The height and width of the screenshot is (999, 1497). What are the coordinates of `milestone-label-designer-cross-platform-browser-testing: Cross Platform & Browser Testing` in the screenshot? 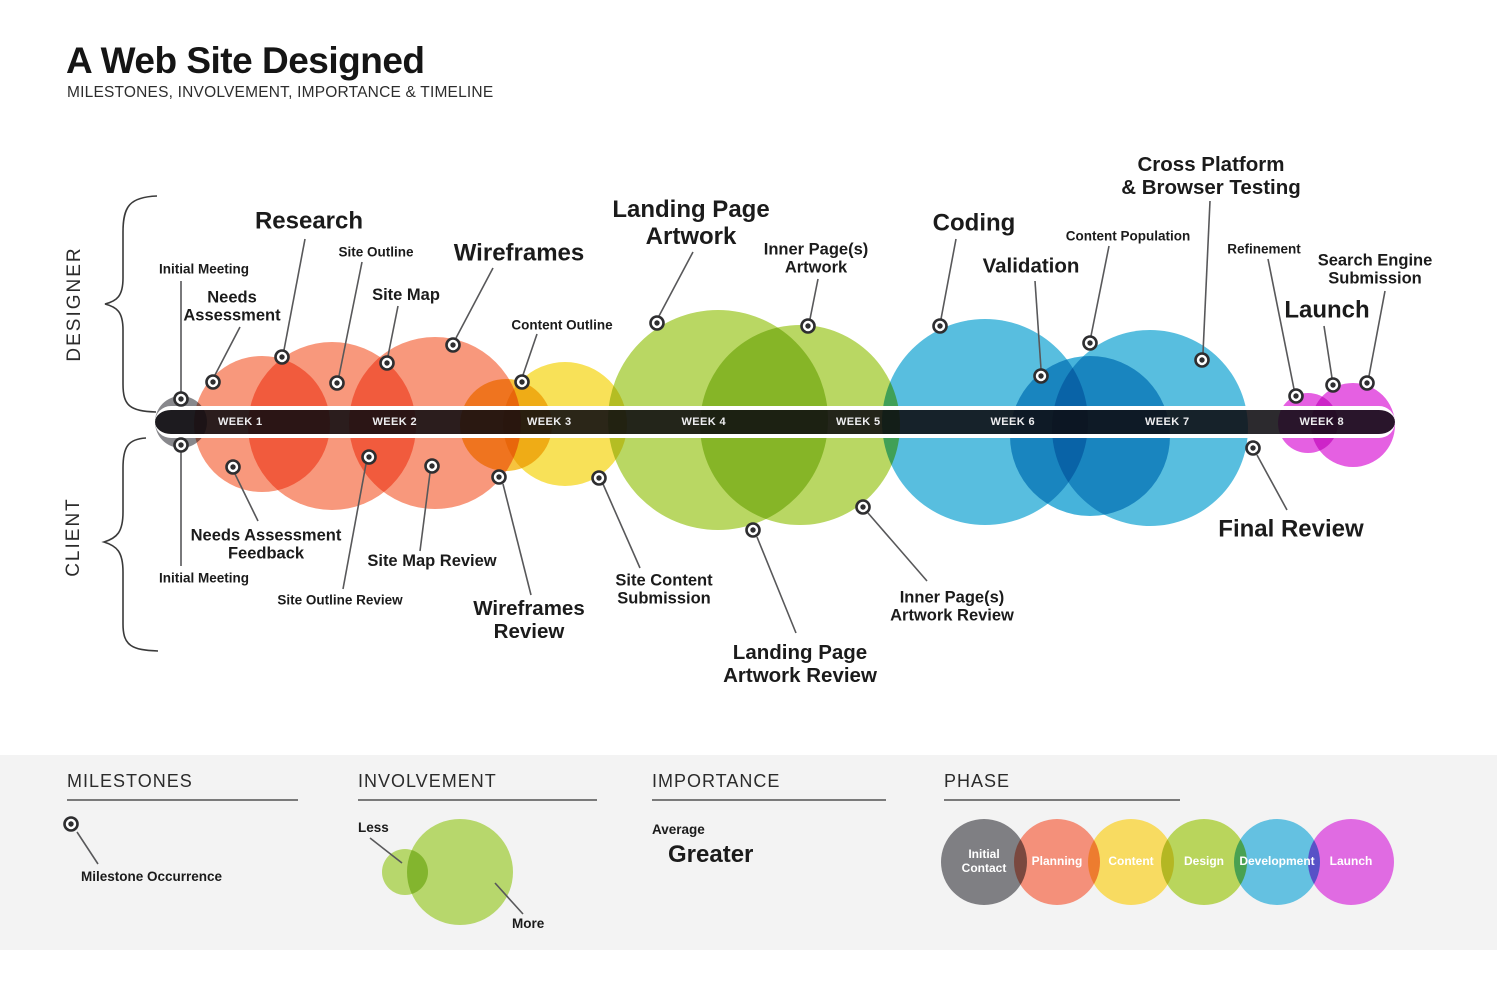 It's located at (1211, 176).